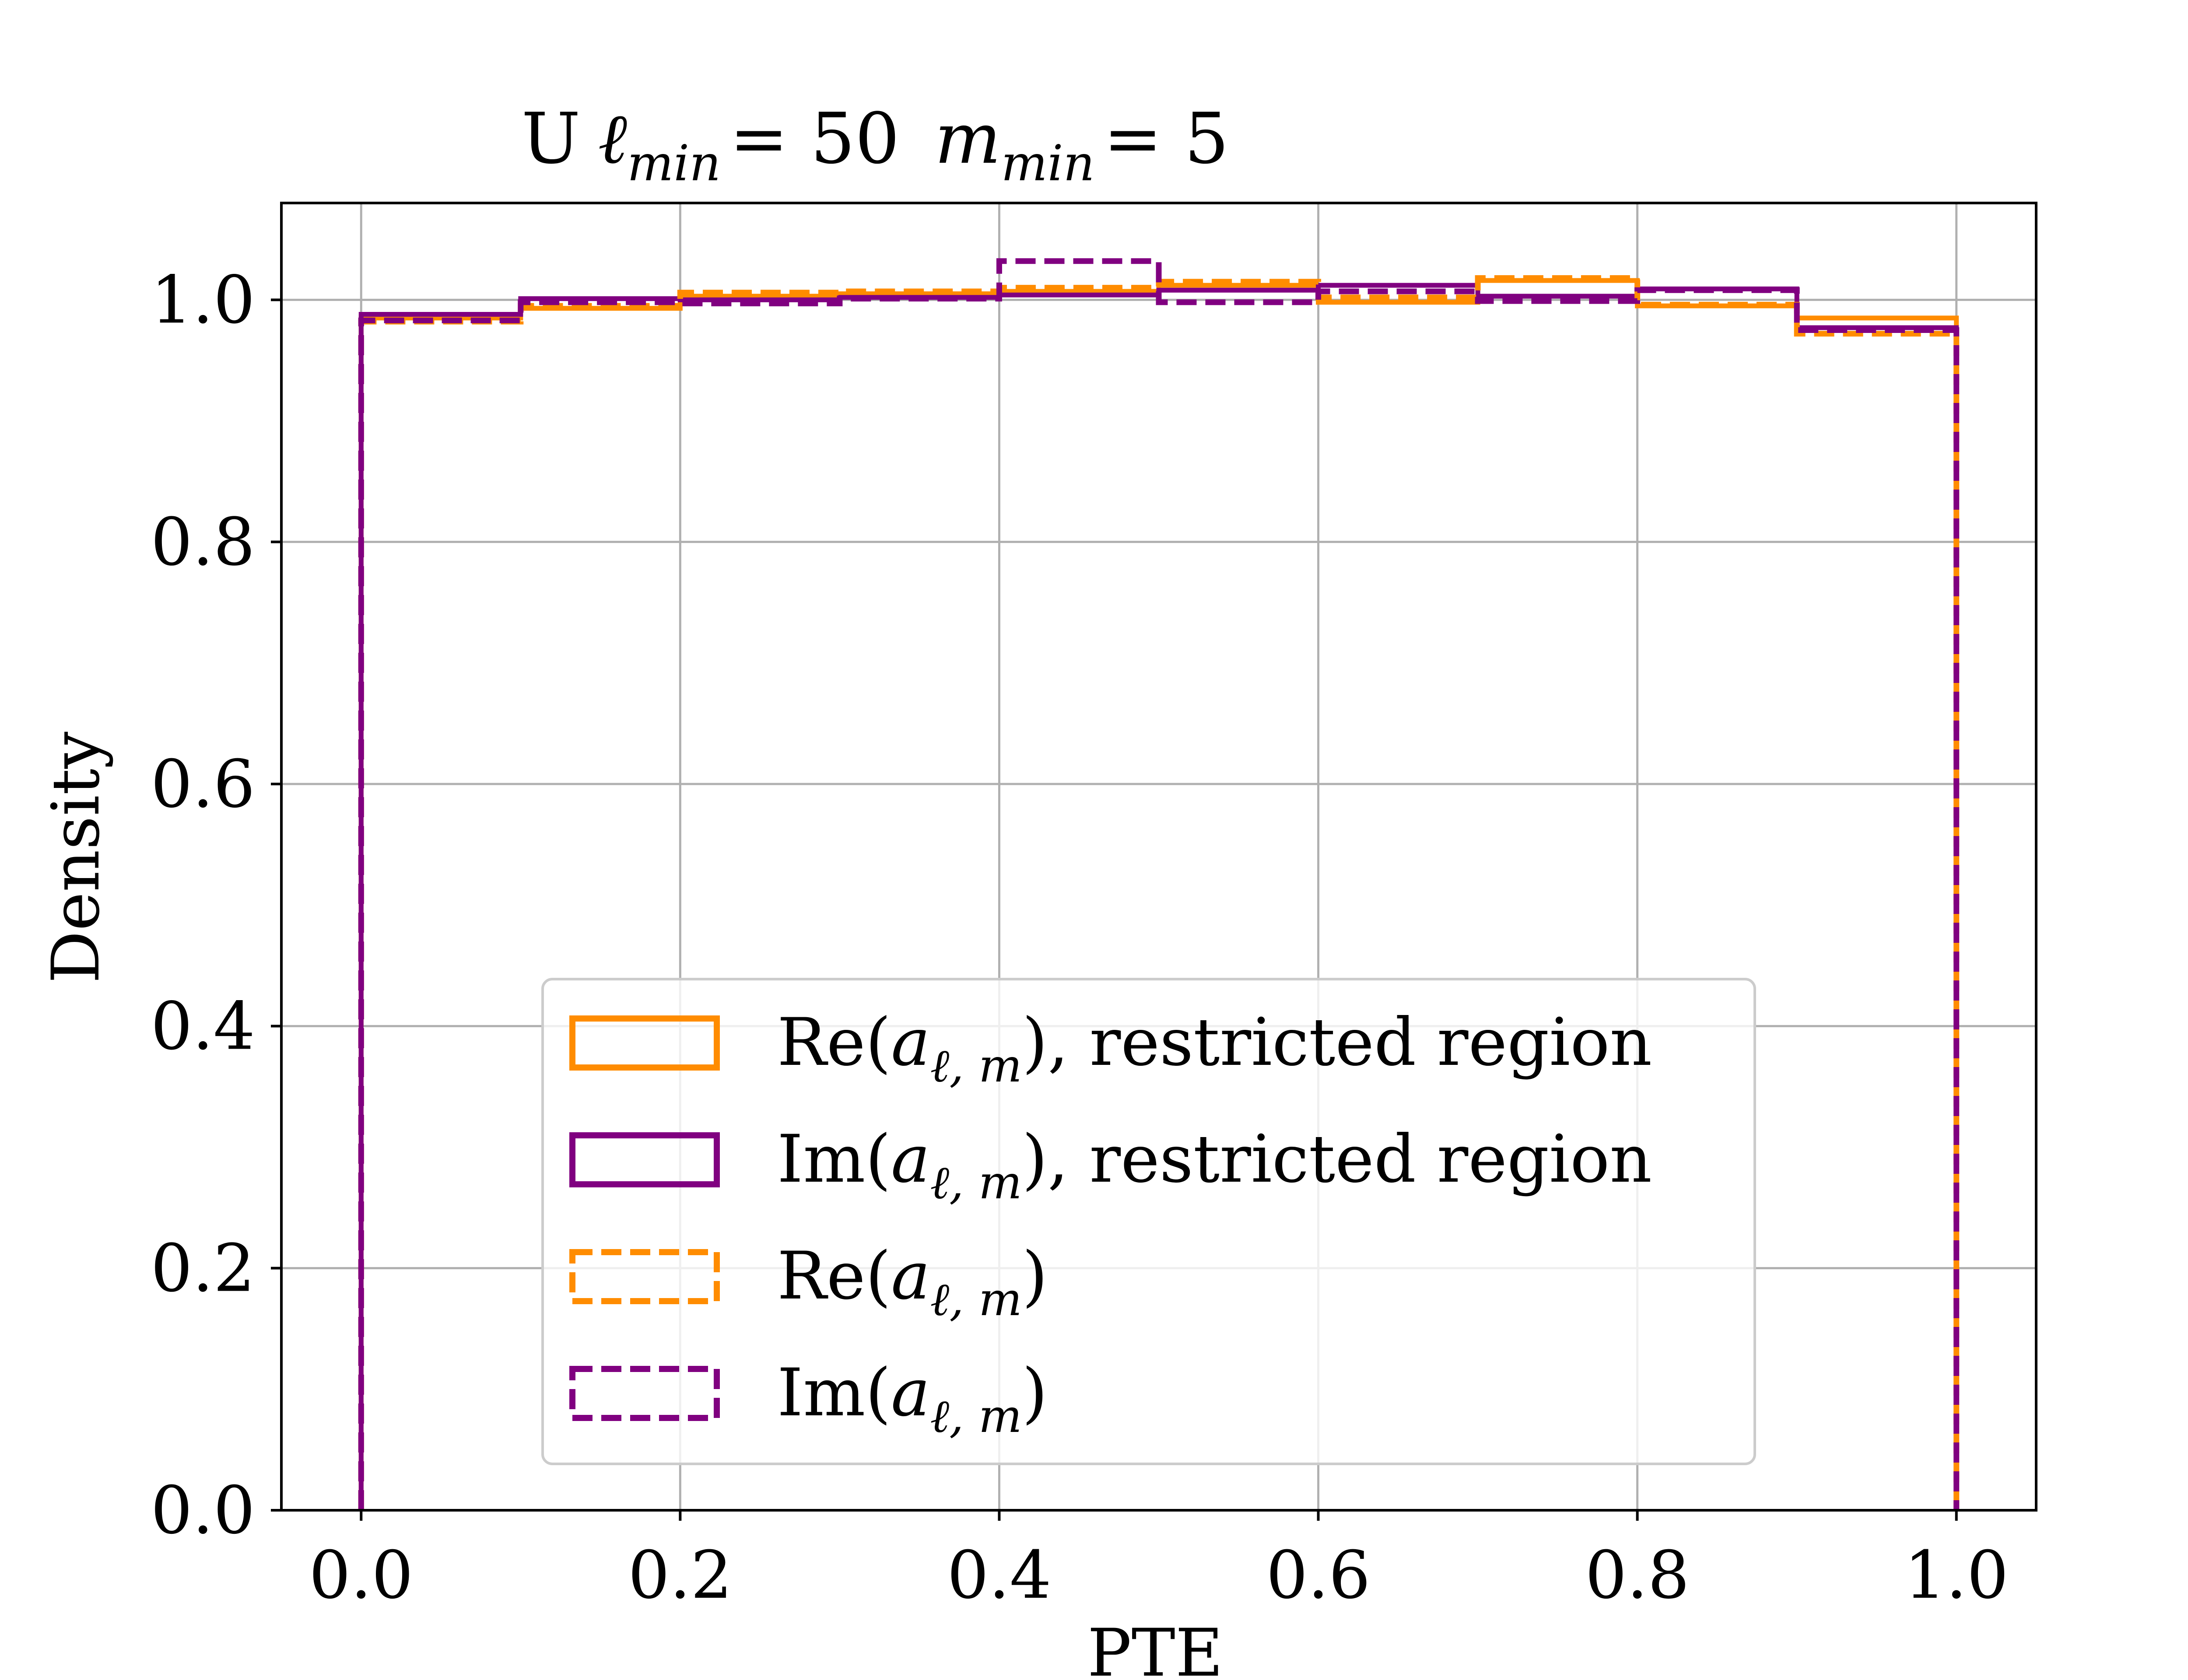 This screenshot has width=2188, height=1680. Describe the element at coordinates (203, 1269) in the screenshot. I see `y-tick-label: 0.2` at that location.